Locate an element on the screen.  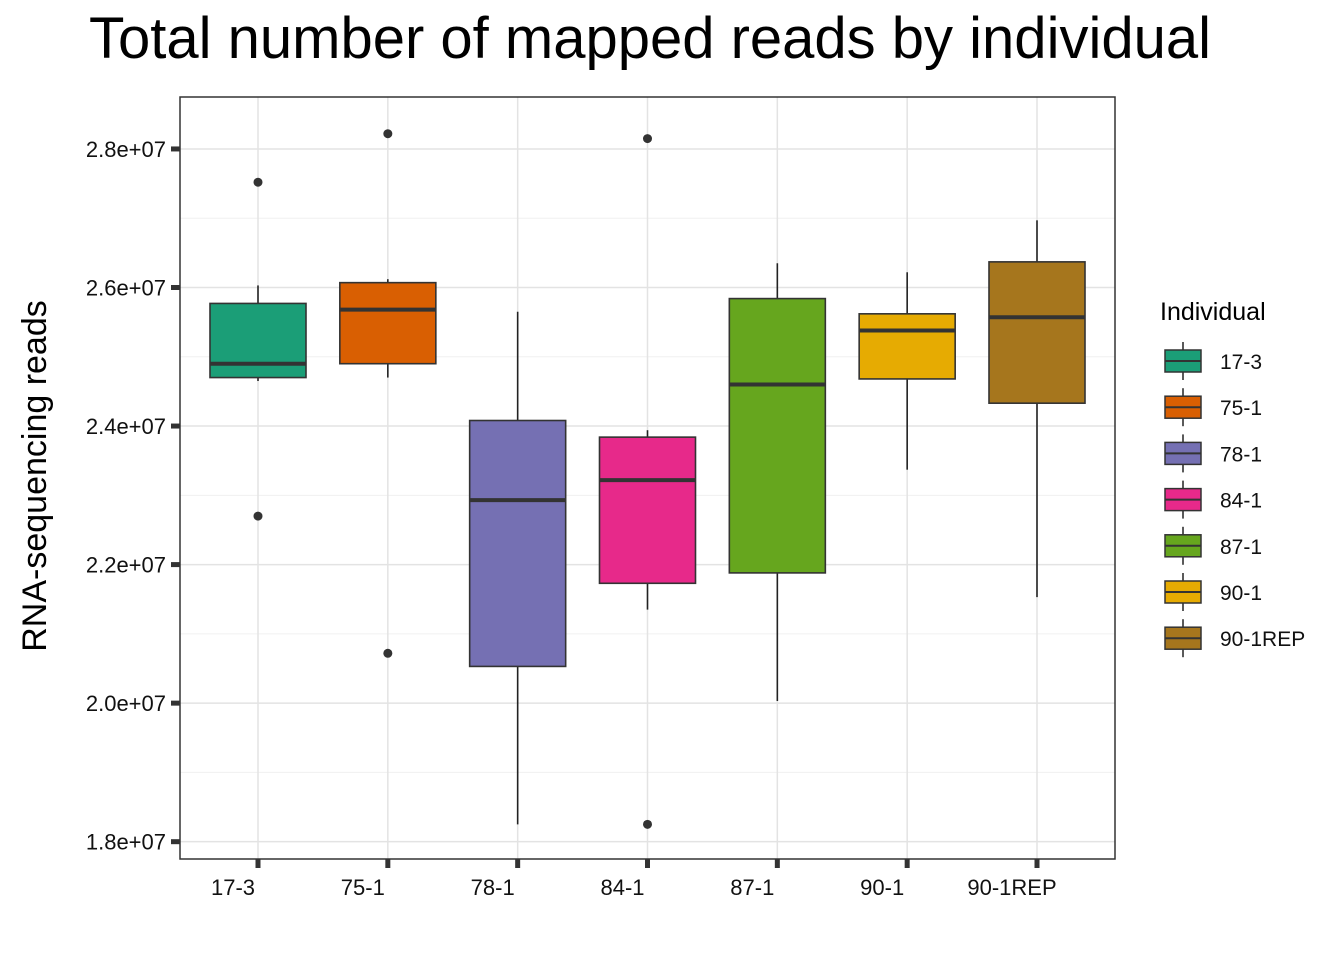
legend-label: 78-1 is located at coordinates (1241, 454).